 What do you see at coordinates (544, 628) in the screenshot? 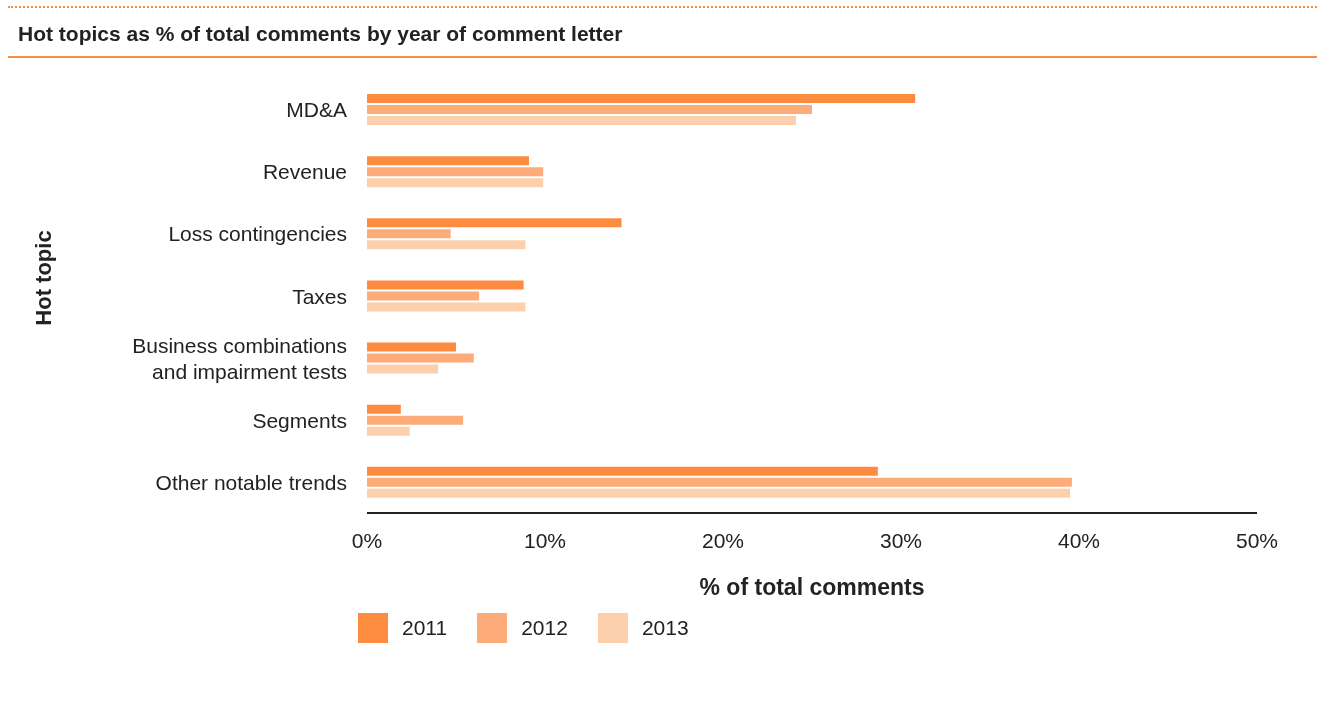
I see `legend-label: 2012` at bounding box center [544, 628].